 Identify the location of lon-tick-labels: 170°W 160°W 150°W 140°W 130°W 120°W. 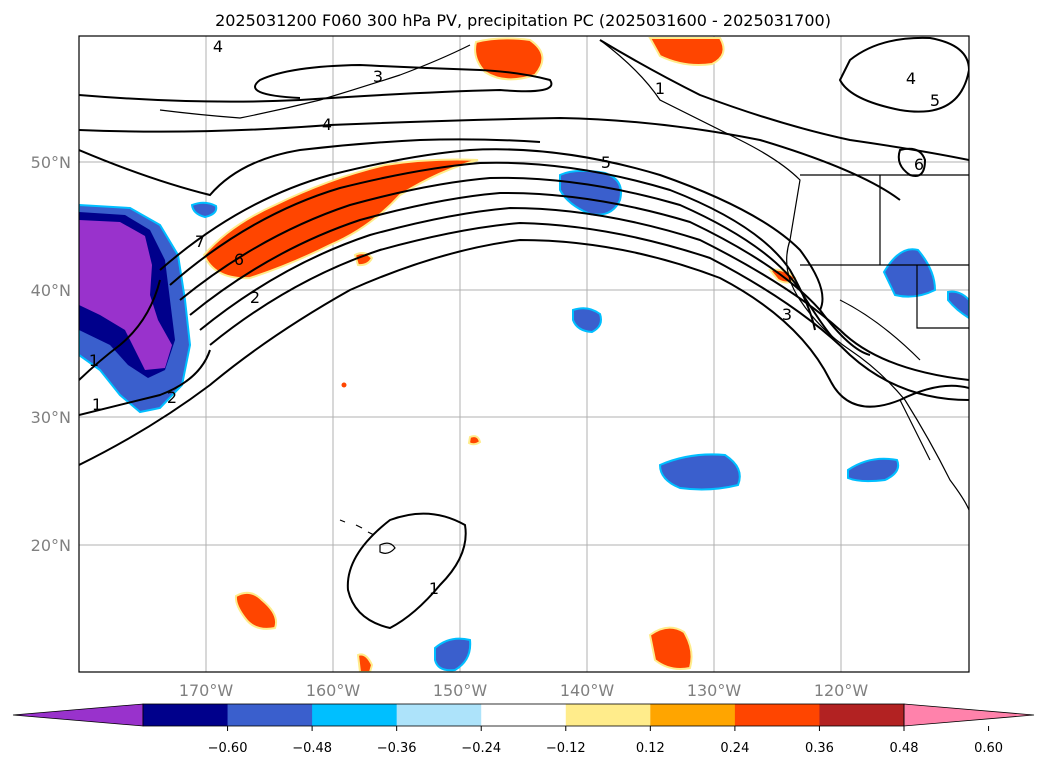
(524, 690).